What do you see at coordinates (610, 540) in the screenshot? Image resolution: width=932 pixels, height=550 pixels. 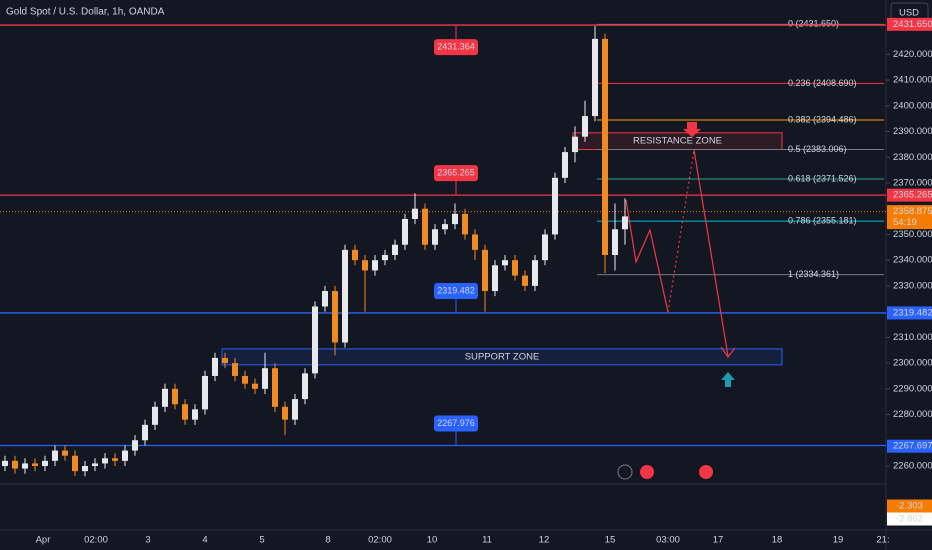 I see `x-tick-label: 15` at bounding box center [610, 540].